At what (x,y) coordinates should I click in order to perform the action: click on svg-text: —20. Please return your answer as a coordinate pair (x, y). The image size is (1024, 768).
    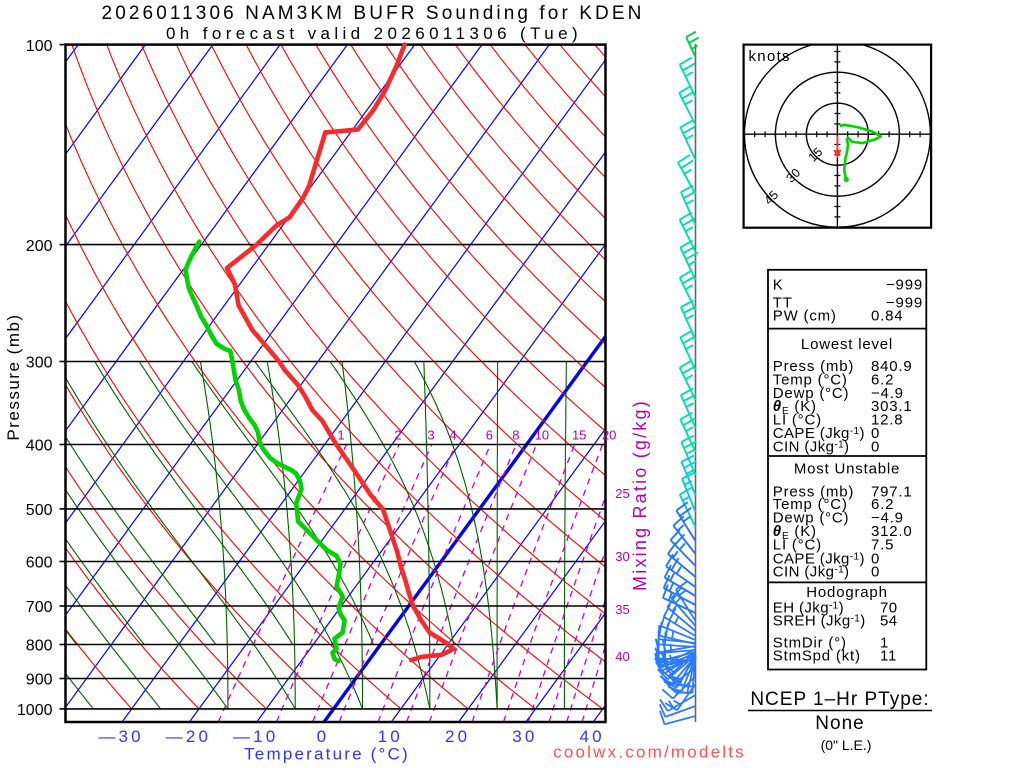
    Looking at the image, I should click on (189, 736).